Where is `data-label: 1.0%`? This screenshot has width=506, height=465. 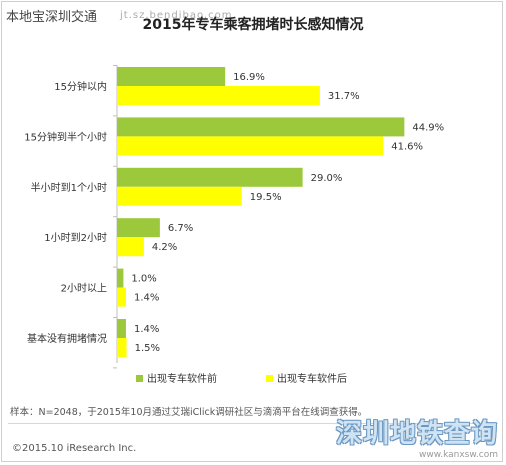 data-label: 1.0% is located at coordinates (143, 279).